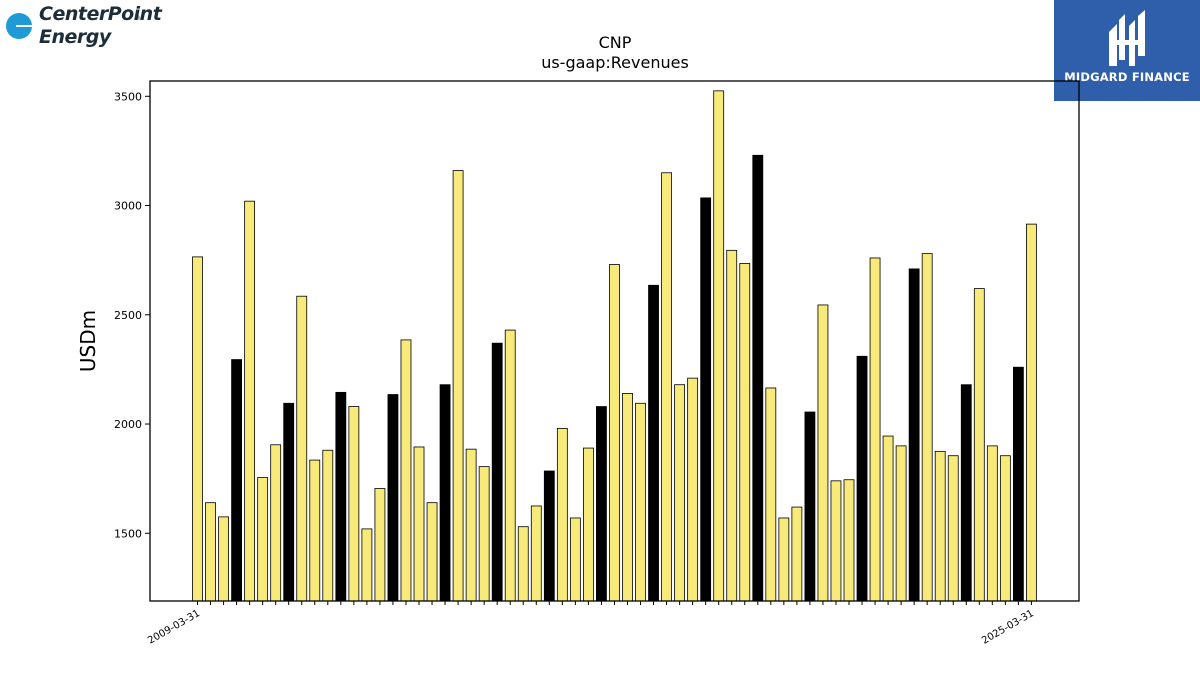 This screenshot has width=1200, height=675. Describe the element at coordinates (128, 96) in the screenshot. I see `y-tick-label: 3500` at that location.